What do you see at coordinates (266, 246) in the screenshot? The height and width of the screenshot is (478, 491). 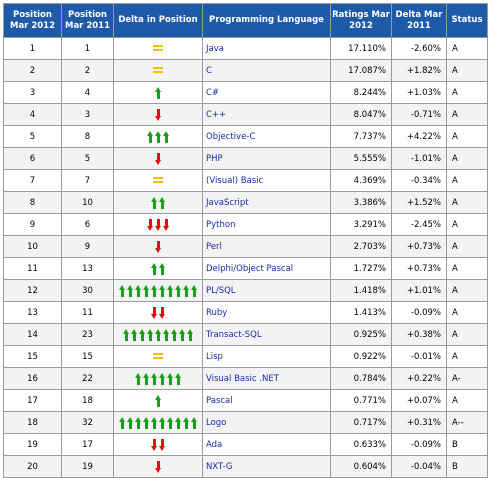 I see `language-link: Perl` at bounding box center [266, 246].